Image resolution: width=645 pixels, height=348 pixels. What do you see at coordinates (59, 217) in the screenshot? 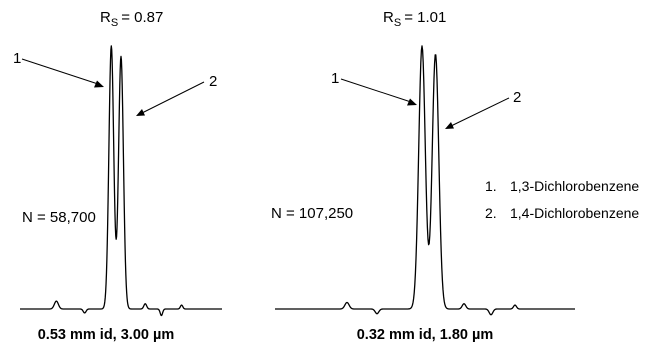
I see `plate-count-left: N = 58,700` at bounding box center [59, 217].